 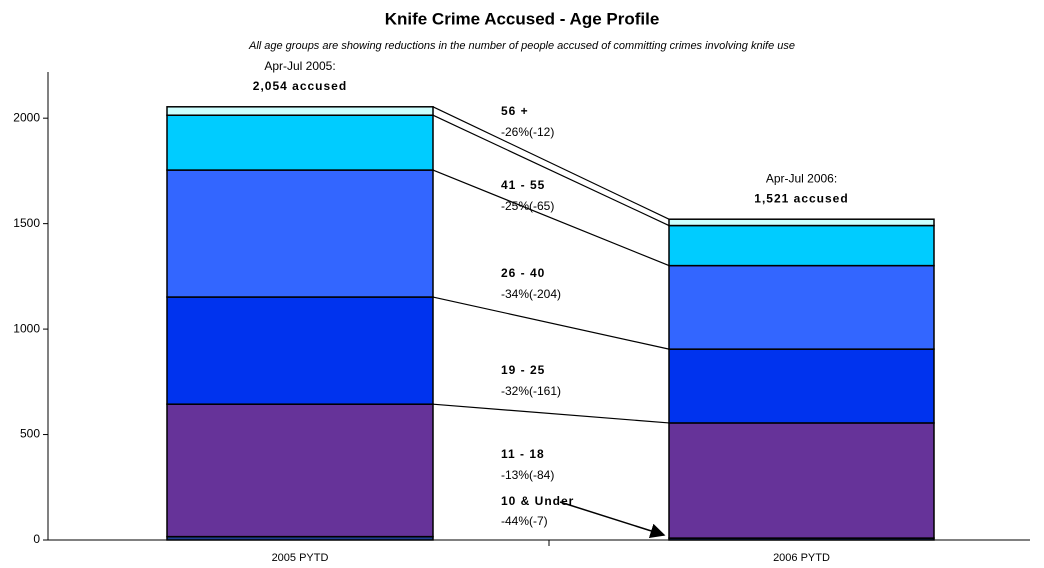 I want to click on series-label: 56 +, so click(x=515, y=111).